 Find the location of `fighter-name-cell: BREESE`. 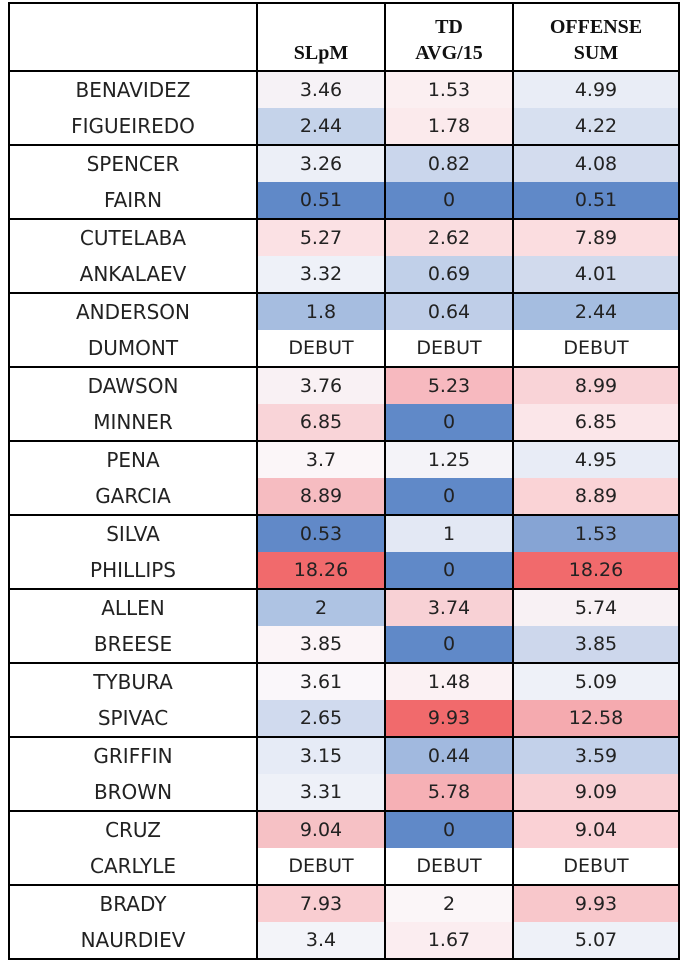

fighter-name-cell: BREESE is located at coordinates (133, 644).